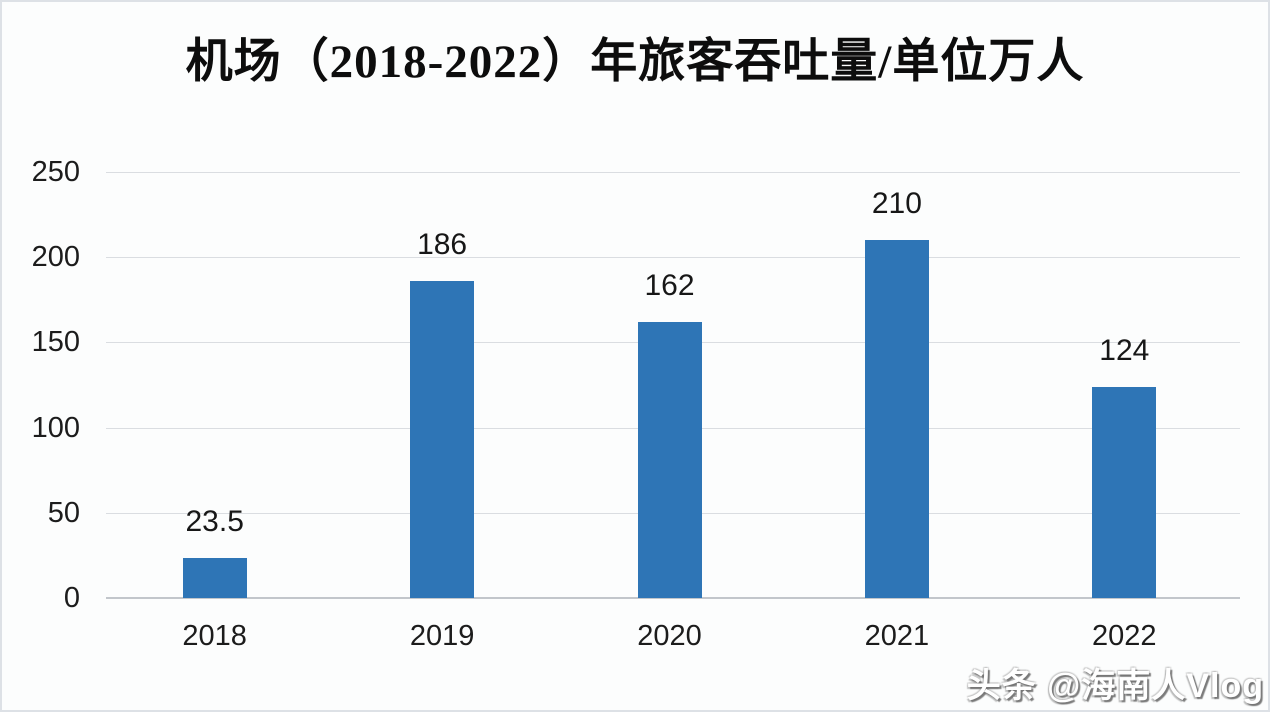  Describe the element at coordinates (1124, 350) in the screenshot. I see `bar-value-label: 124` at that location.